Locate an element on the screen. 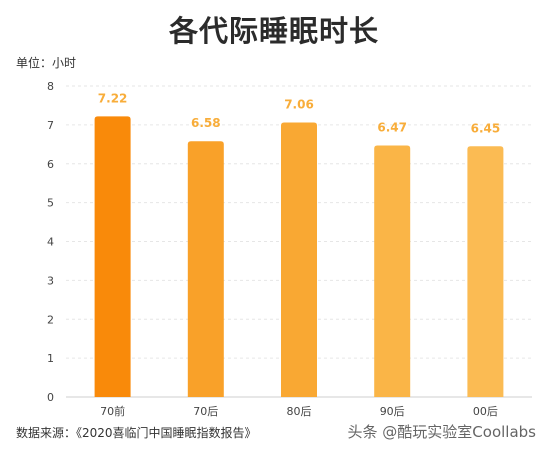 The height and width of the screenshot is (452, 548). y-tick-label-8: 8 is located at coordinates (50, 86).